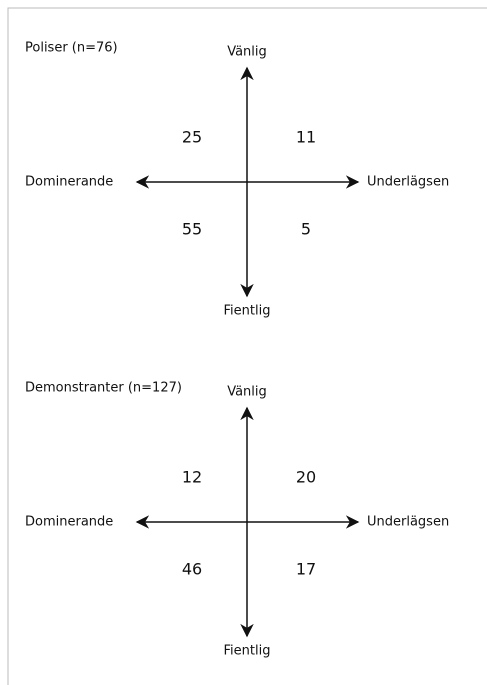 The width and height of the screenshot is (487, 685). What do you see at coordinates (192, 477) in the screenshot?
I see `quadrant-count: 12` at bounding box center [192, 477].